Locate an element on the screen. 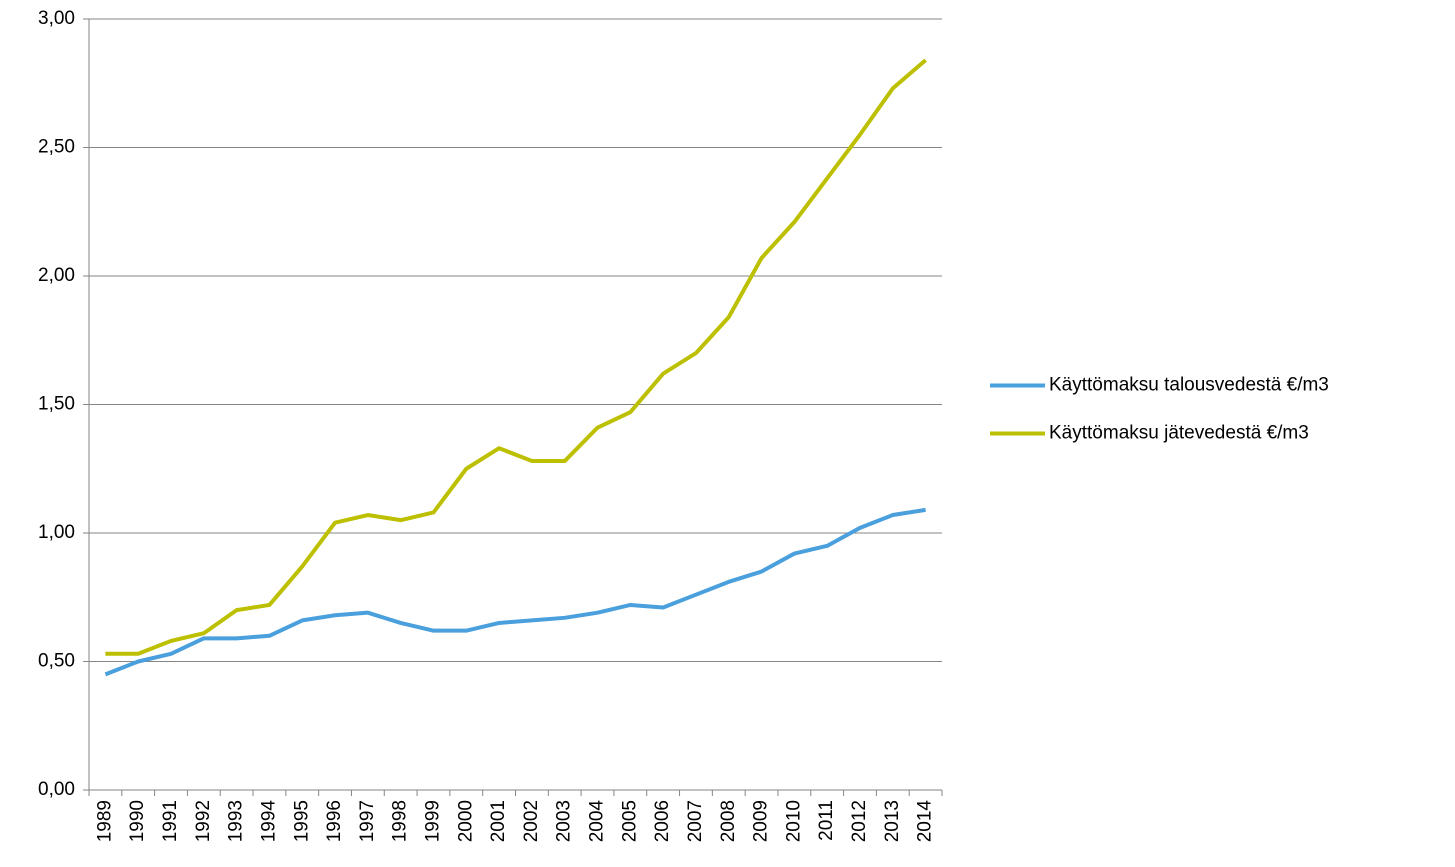 The width and height of the screenshot is (1455, 867). x-tick-label: 2005 is located at coordinates (629, 821).